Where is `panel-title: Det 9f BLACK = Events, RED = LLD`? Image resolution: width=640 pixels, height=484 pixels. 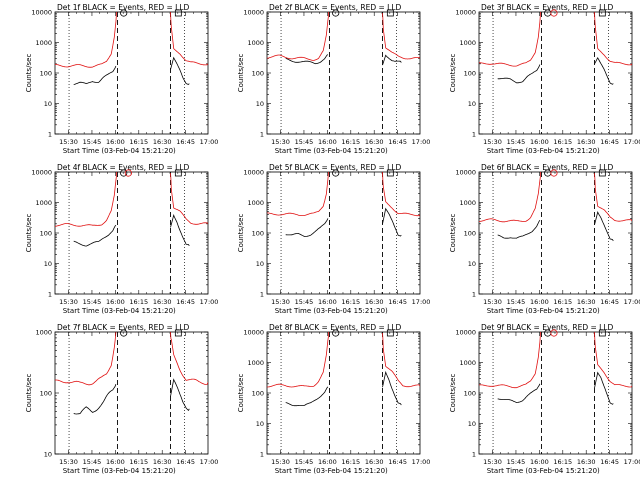
panel-title: Det 9f BLACK = Events, RED = LLD is located at coordinates (547, 327).